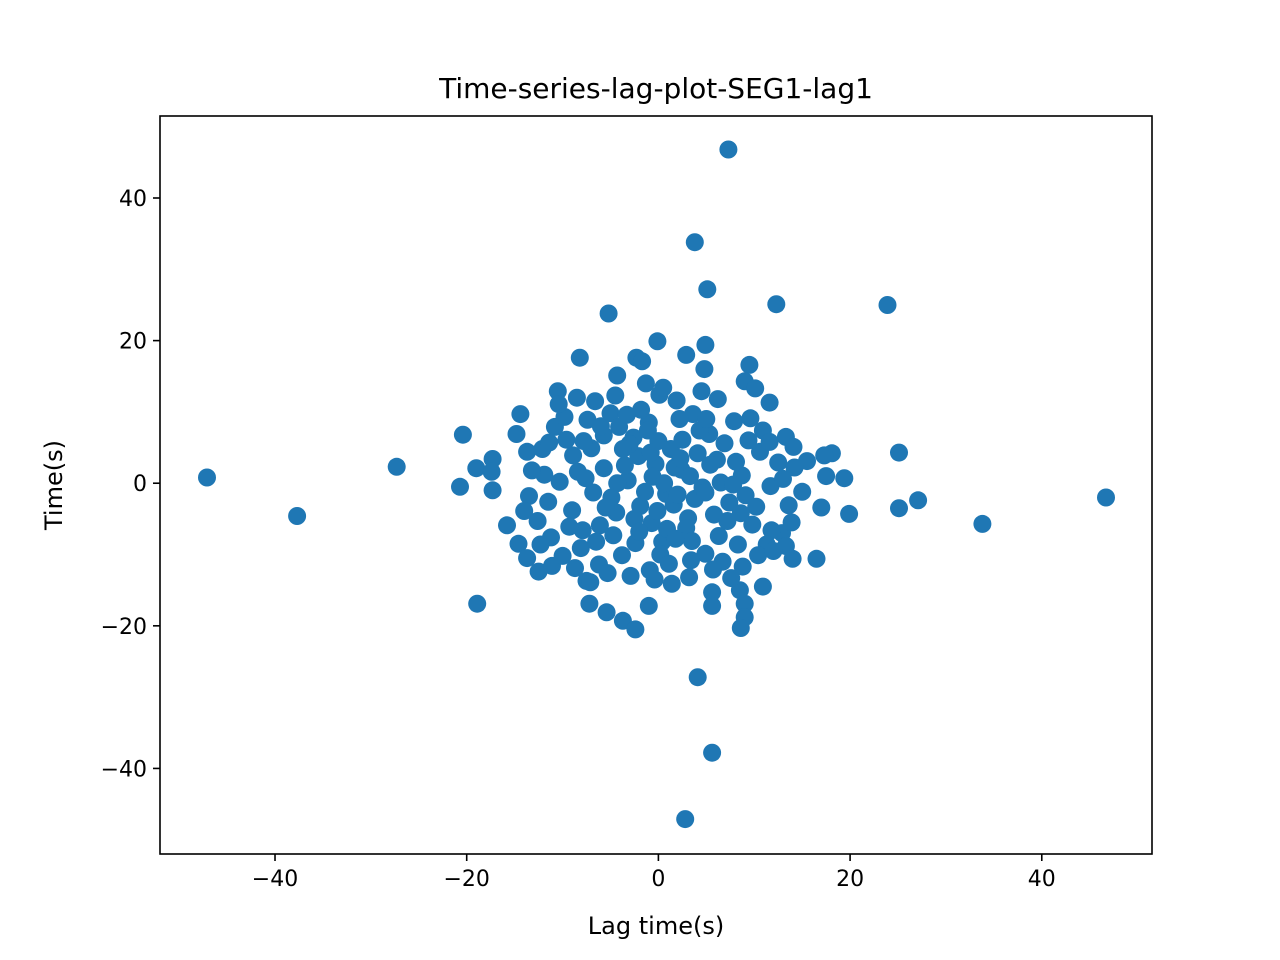 The width and height of the screenshot is (1280, 960). What do you see at coordinates (133, 342) in the screenshot?
I see `y-tick-label: 20` at bounding box center [133, 342].